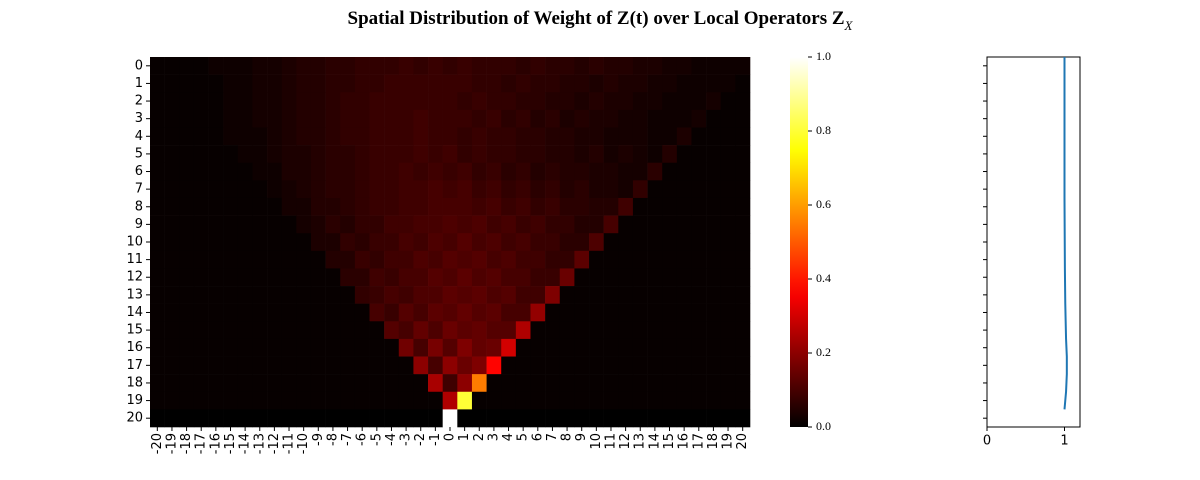  I want to click on y-tick-label: 13, so click(134, 294).